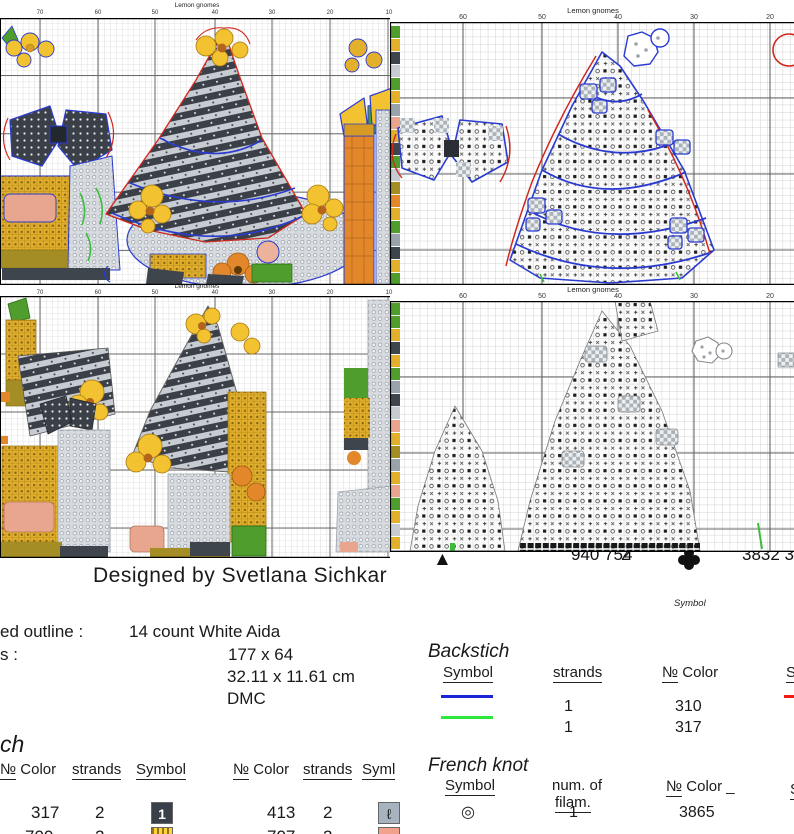 The image size is (794, 834). What do you see at coordinates (593, 289) in the screenshot?
I see `chart-title-bottom-right: Lemon gnomes` at bounding box center [593, 289].